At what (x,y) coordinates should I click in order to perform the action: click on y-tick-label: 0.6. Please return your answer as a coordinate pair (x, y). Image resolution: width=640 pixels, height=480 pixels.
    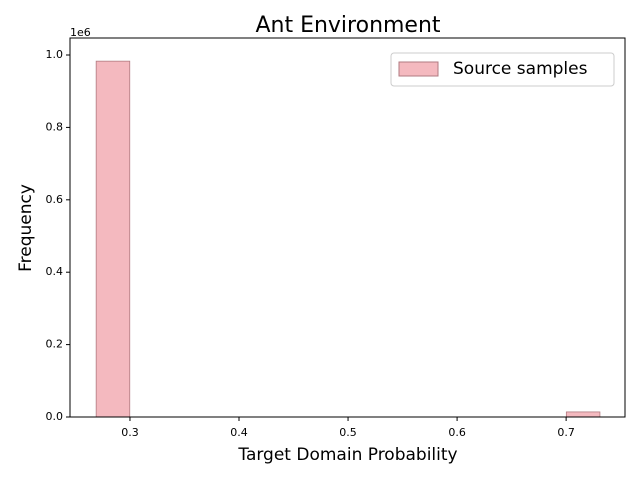
    Looking at the image, I should click on (55, 199).